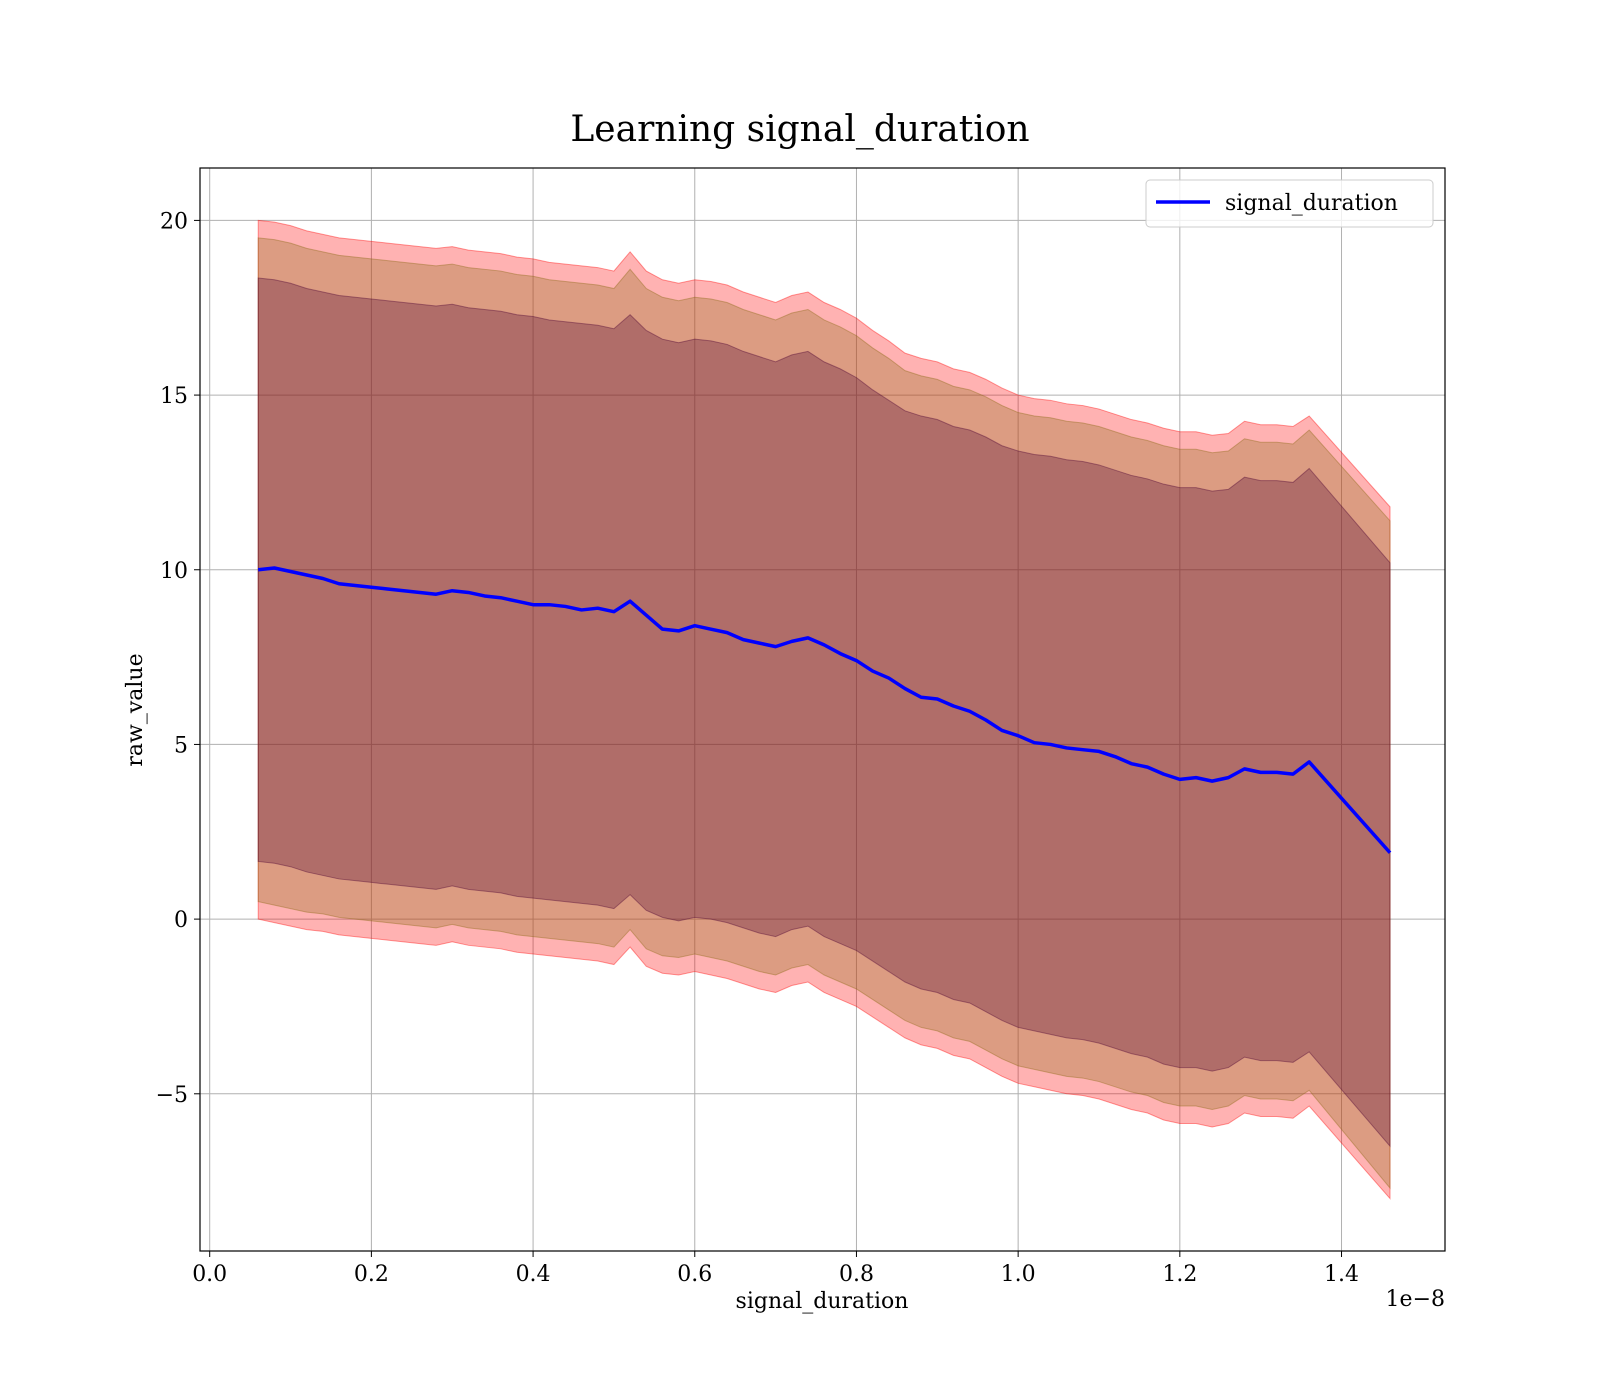 The height and width of the screenshot is (1400, 1600). What do you see at coordinates (822, 1301) in the screenshot?
I see `x-axis-label: signal_duration` at bounding box center [822, 1301].